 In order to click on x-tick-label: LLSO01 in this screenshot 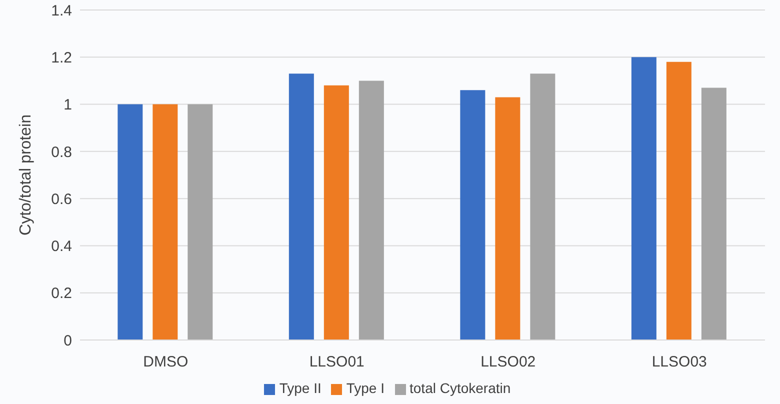, I will do `click(336, 362)`.